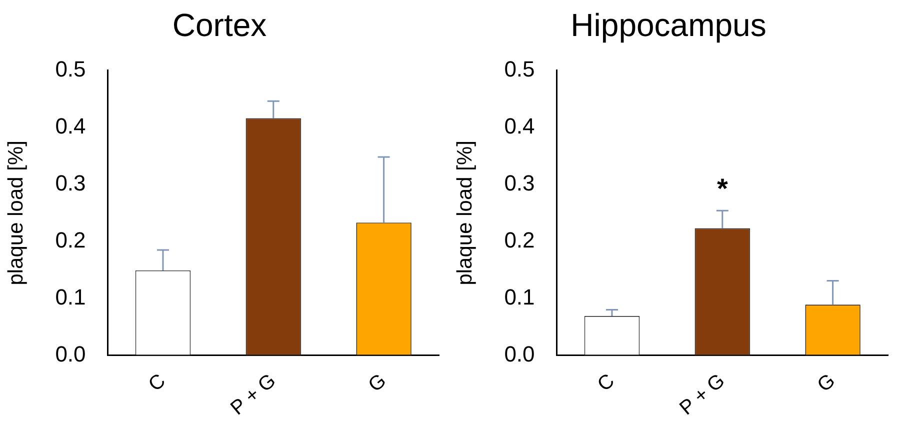 The image size is (899, 445). Describe the element at coordinates (219, 25) in the screenshot. I see `chart-title: Cortex` at that location.